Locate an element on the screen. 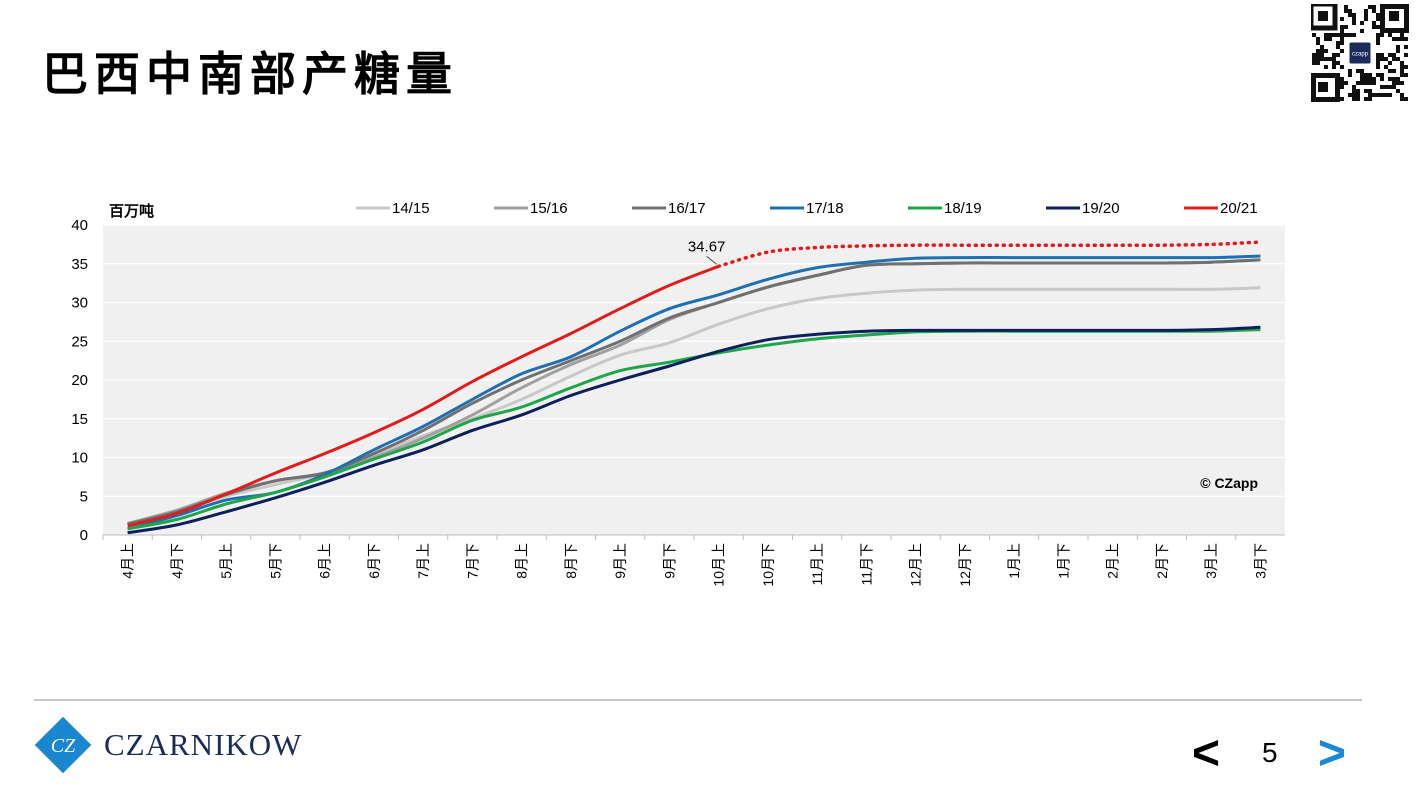 The image size is (1418, 791). y-tick-label: 15 is located at coordinates (79, 419).